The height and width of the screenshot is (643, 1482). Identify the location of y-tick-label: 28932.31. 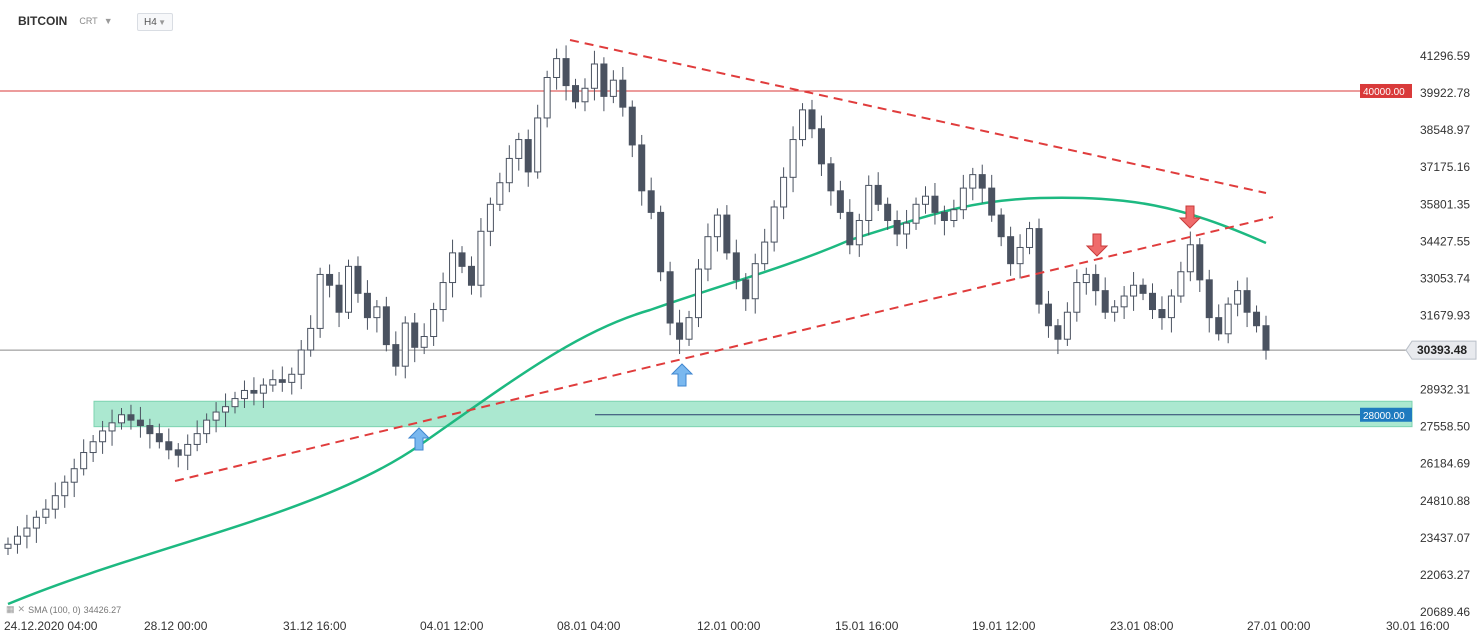
(1445, 390).